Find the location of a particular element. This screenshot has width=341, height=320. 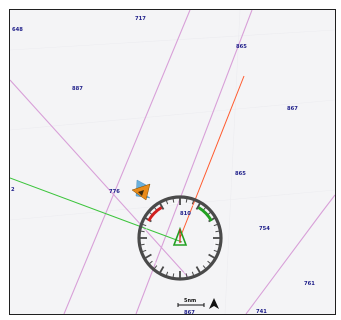

sounding-887: 887 is located at coordinates (77, 89).